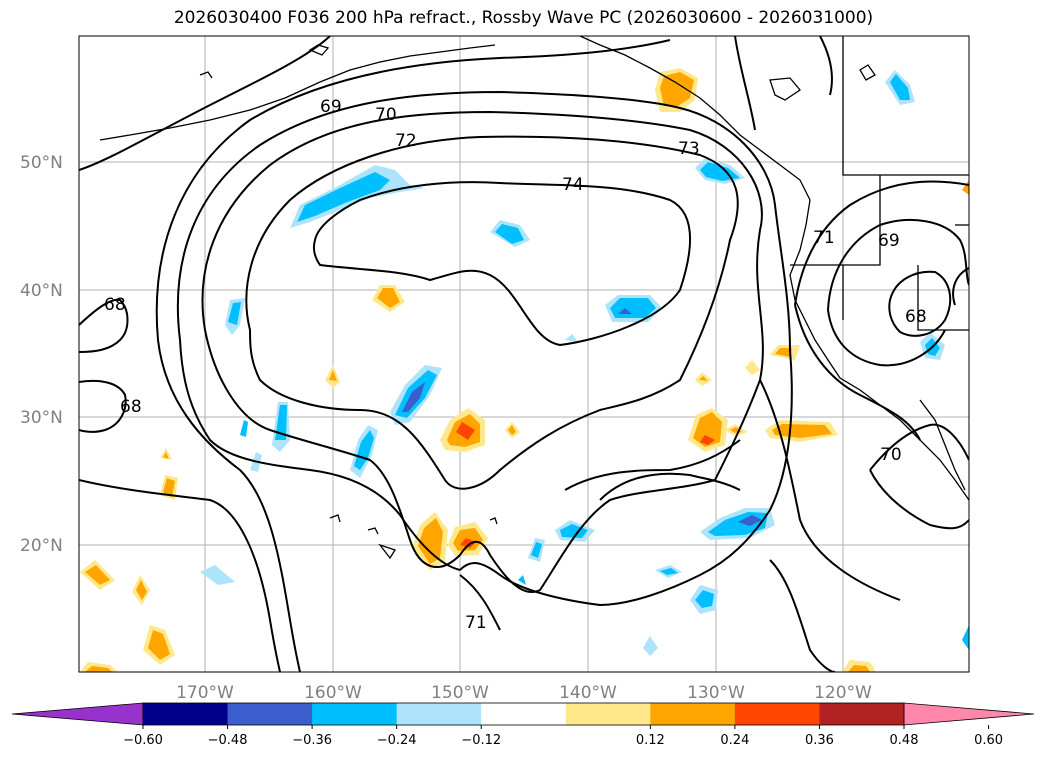  Describe the element at coordinates (41, 418) in the screenshot. I see `lat-label: 30°N` at that location.